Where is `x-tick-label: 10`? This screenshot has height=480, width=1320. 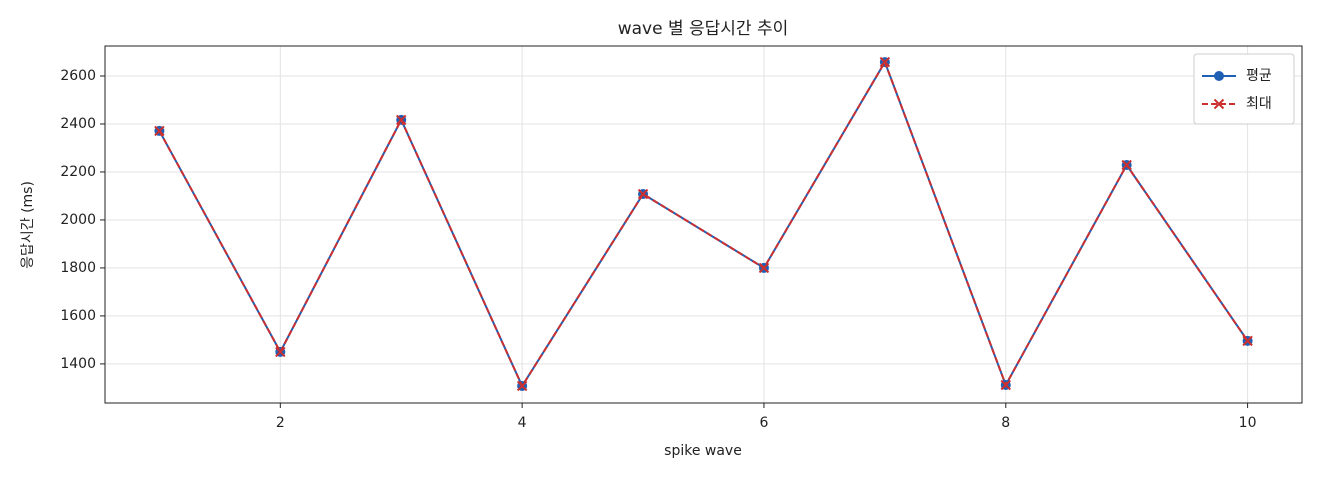
x-tick-label: 10 is located at coordinates (1248, 423).